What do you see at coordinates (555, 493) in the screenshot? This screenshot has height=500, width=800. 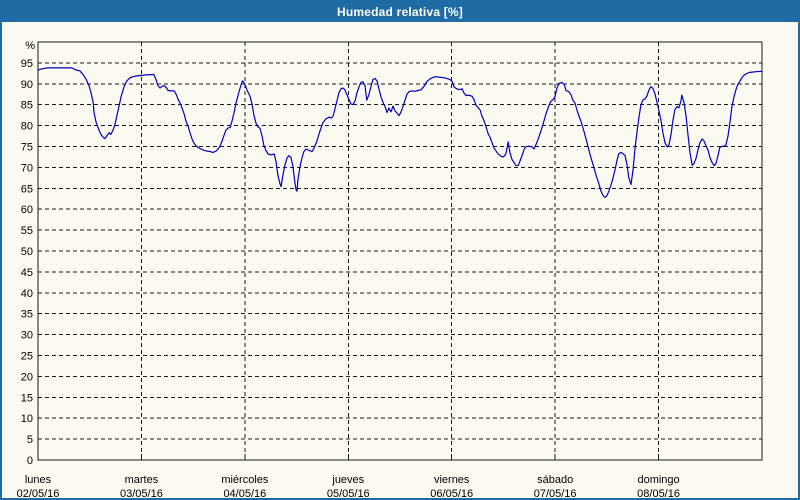 I see `date-label: 07/05/16` at bounding box center [555, 493].